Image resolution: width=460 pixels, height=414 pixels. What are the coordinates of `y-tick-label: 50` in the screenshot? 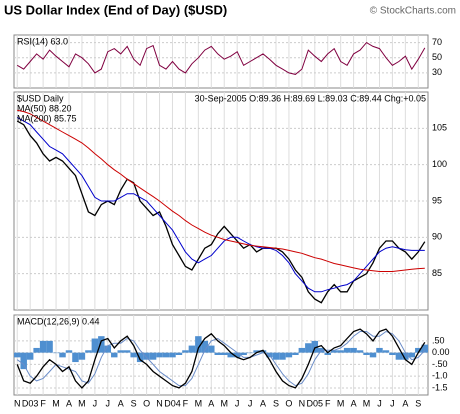 It's located at (437, 57).